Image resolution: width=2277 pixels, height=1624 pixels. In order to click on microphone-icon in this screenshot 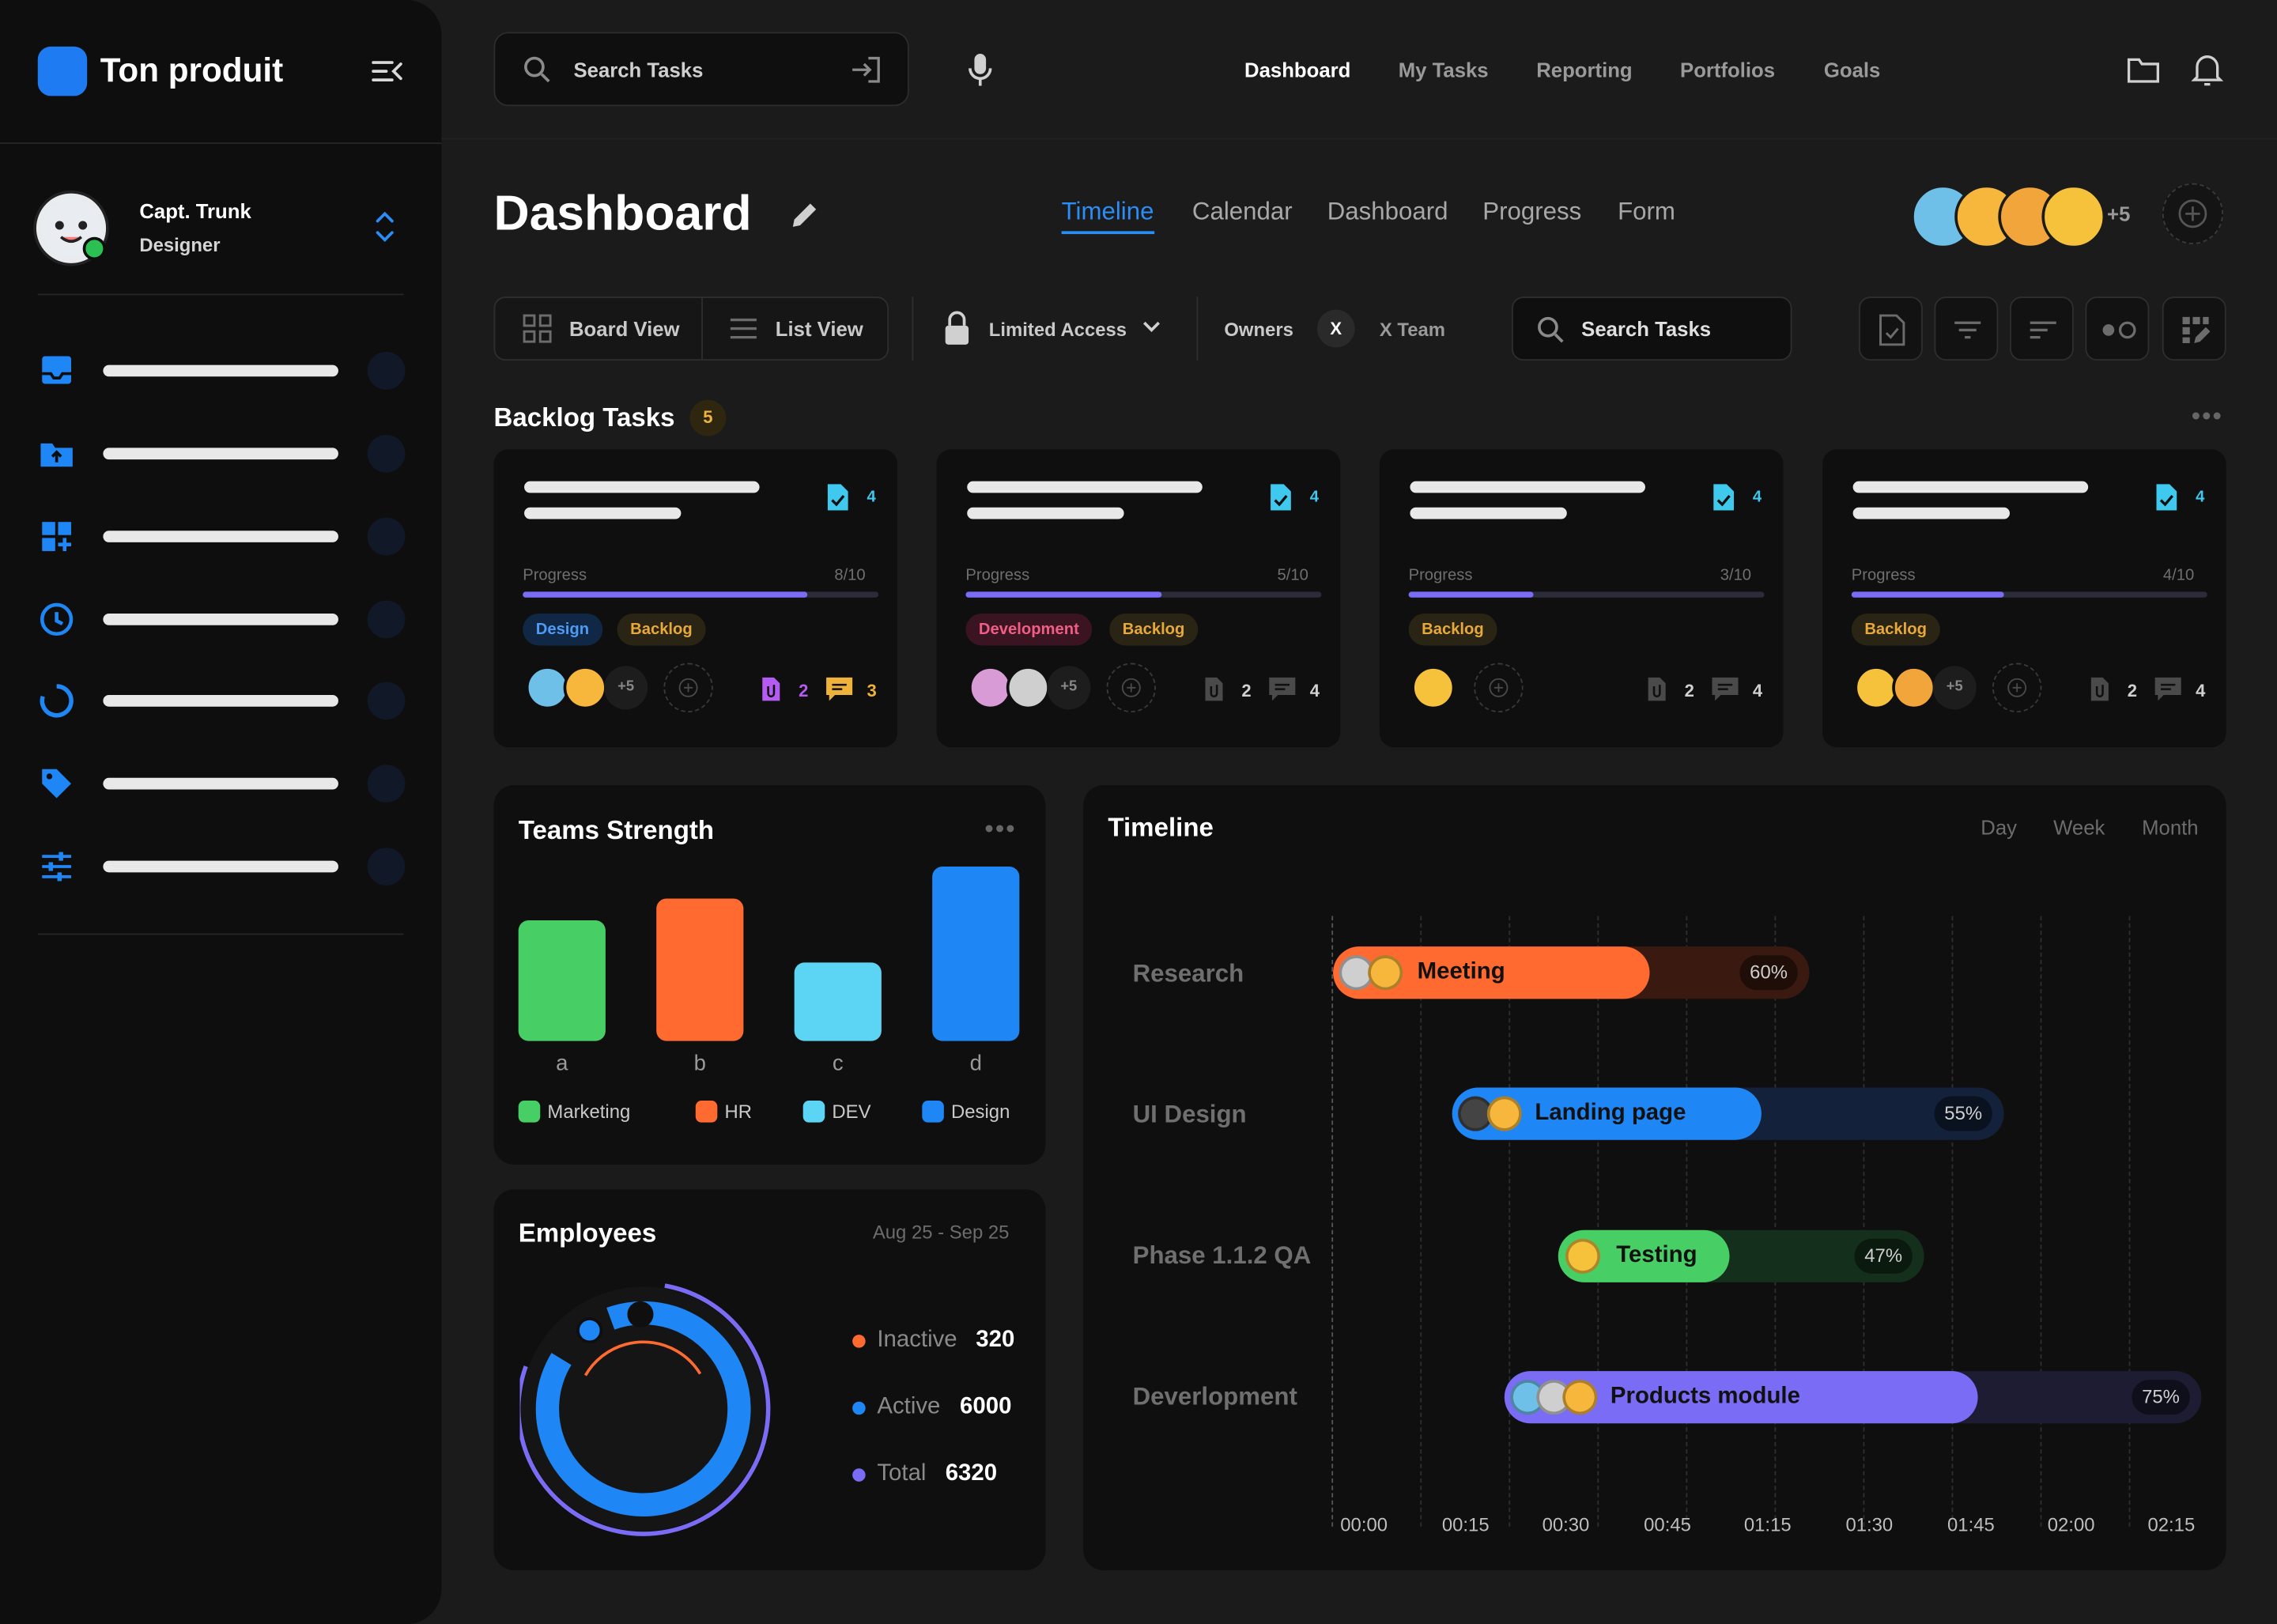, I will do `click(980, 70)`.